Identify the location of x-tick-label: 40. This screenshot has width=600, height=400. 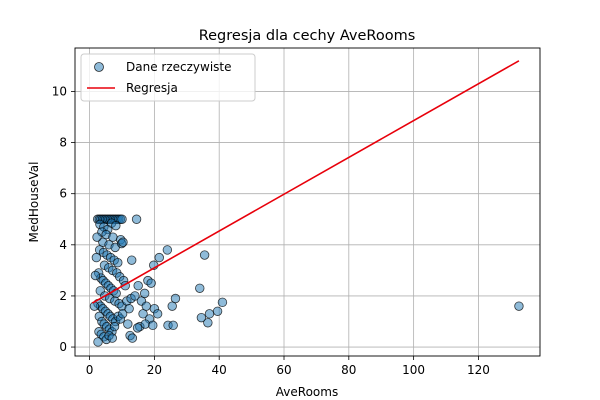
(219, 370).